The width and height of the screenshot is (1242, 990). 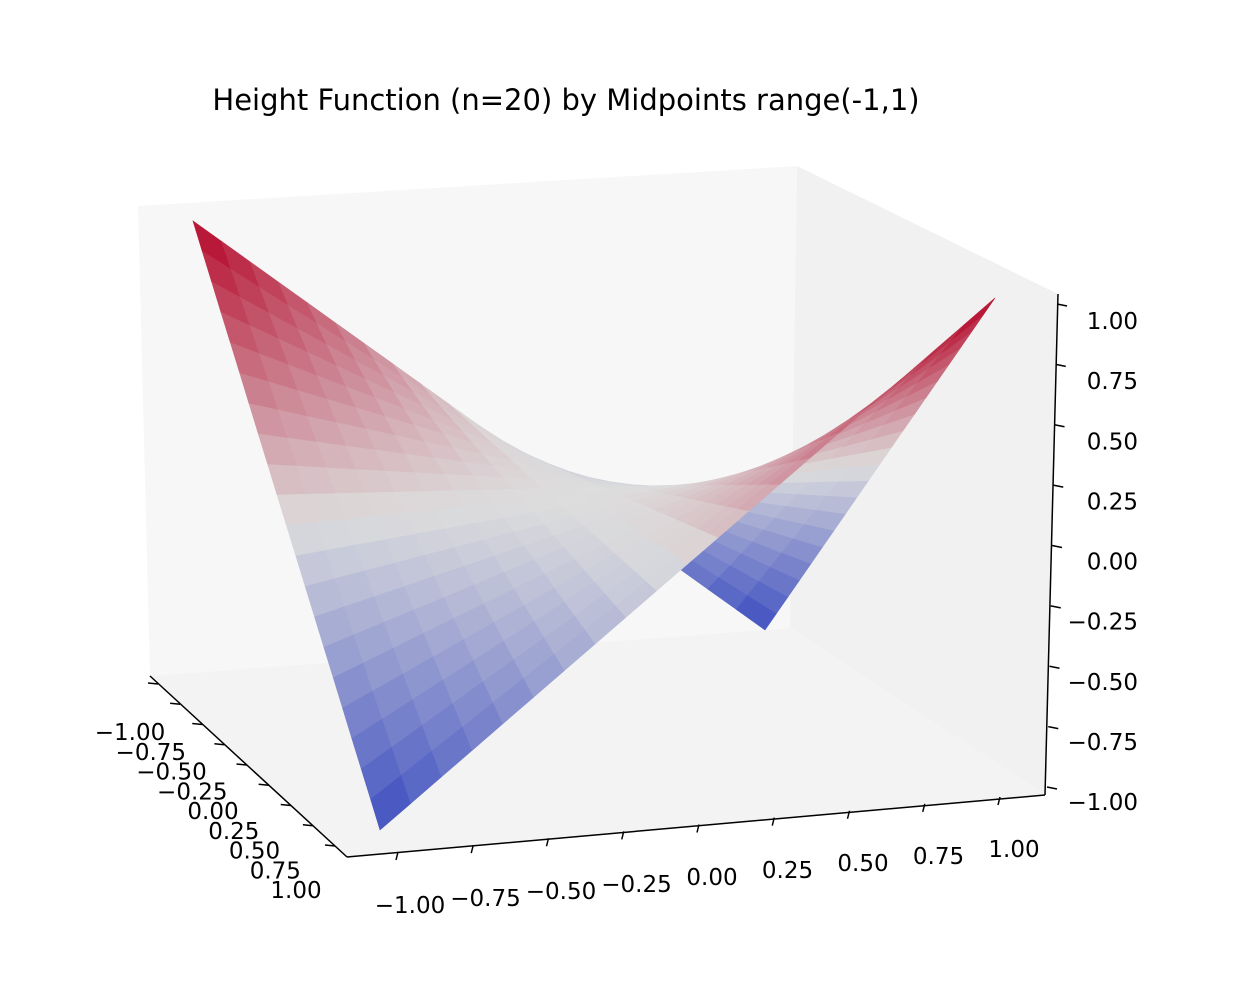 What do you see at coordinates (1103, 743) in the screenshot?
I see `z-tick-label: −0.75` at bounding box center [1103, 743].